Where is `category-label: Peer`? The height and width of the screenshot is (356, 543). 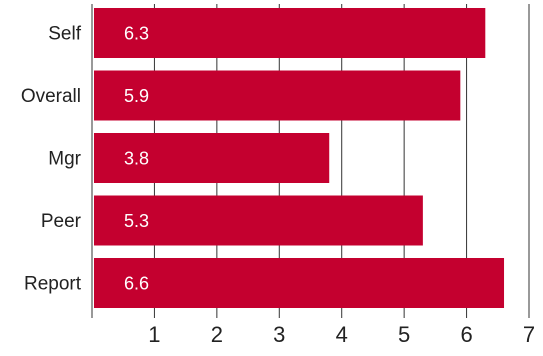 category-label: Peer is located at coordinates (61, 221).